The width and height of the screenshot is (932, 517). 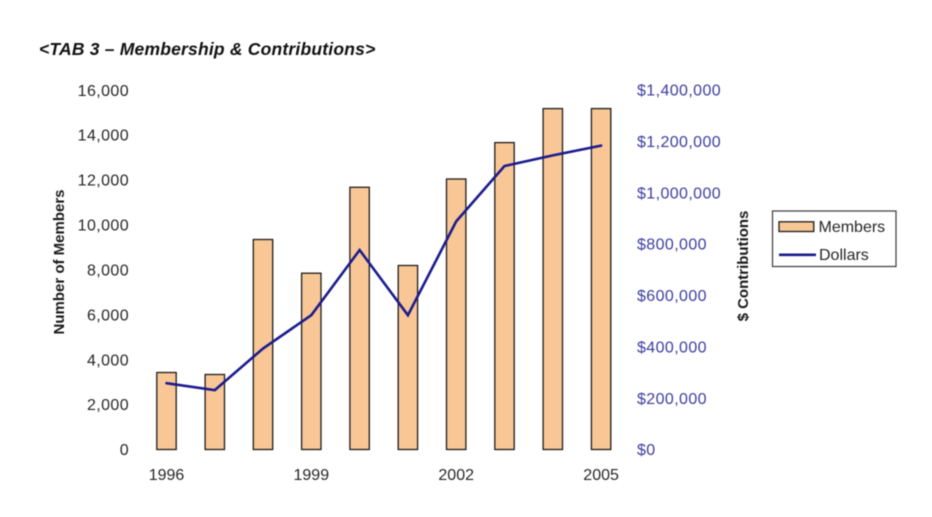 I want to click on svg-text: $1,000,000, so click(x=679, y=193).